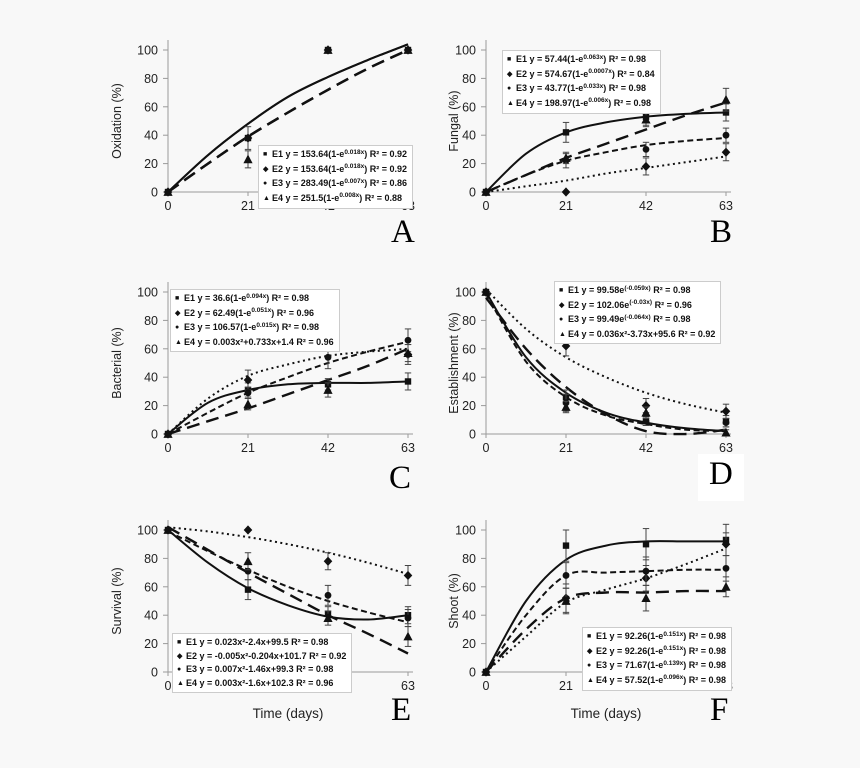 The image size is (860, 768). I want to click on legend-exponent: 0.007x, so click(354, 181).